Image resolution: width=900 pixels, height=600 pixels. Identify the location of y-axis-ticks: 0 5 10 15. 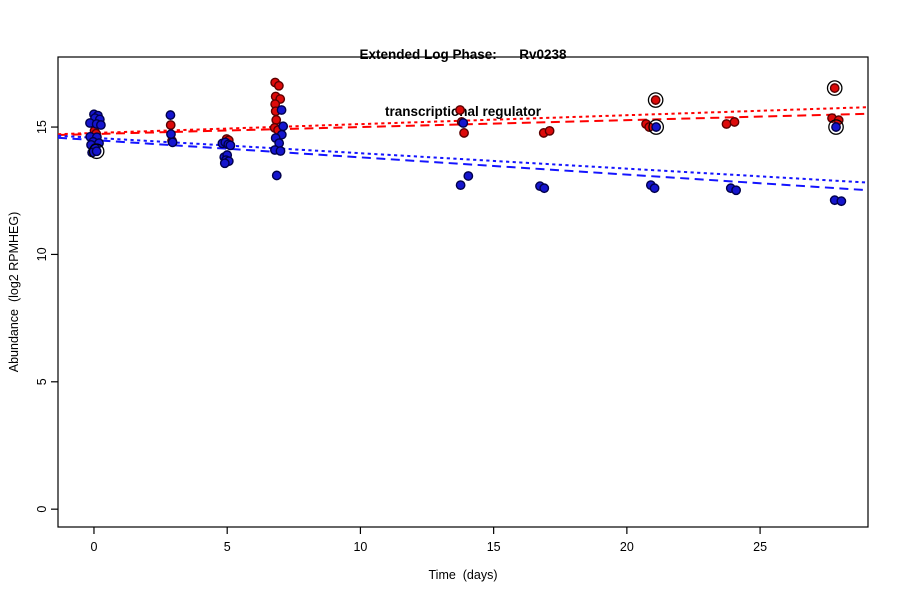
(46, 316).